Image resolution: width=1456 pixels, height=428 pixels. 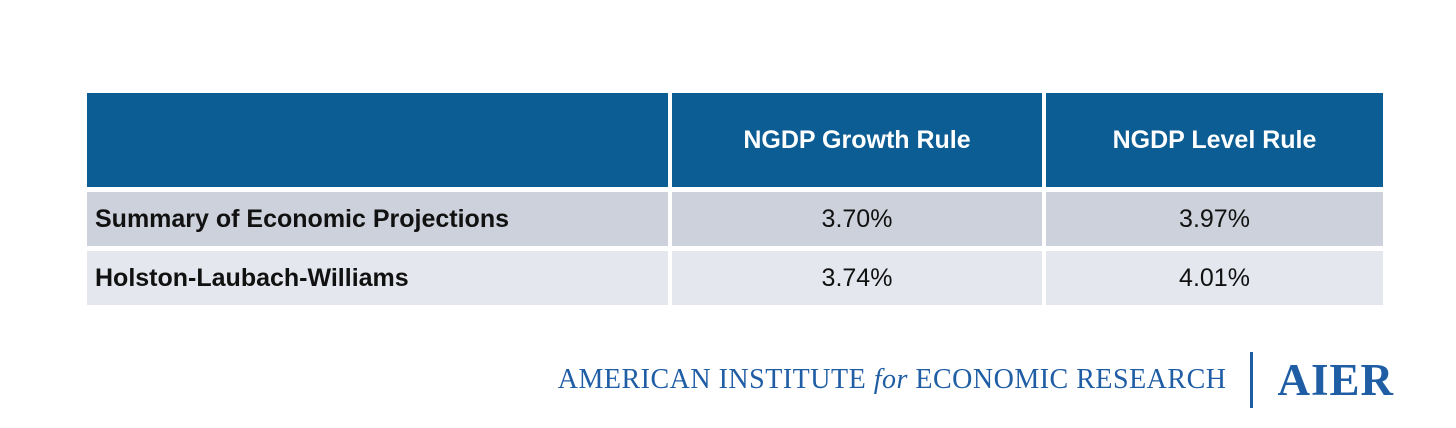 What do you see at coordinates (857, 278) in the screenshot?
I see `value-hlw-growth: 3.74%` at bounding box center [857, 278].